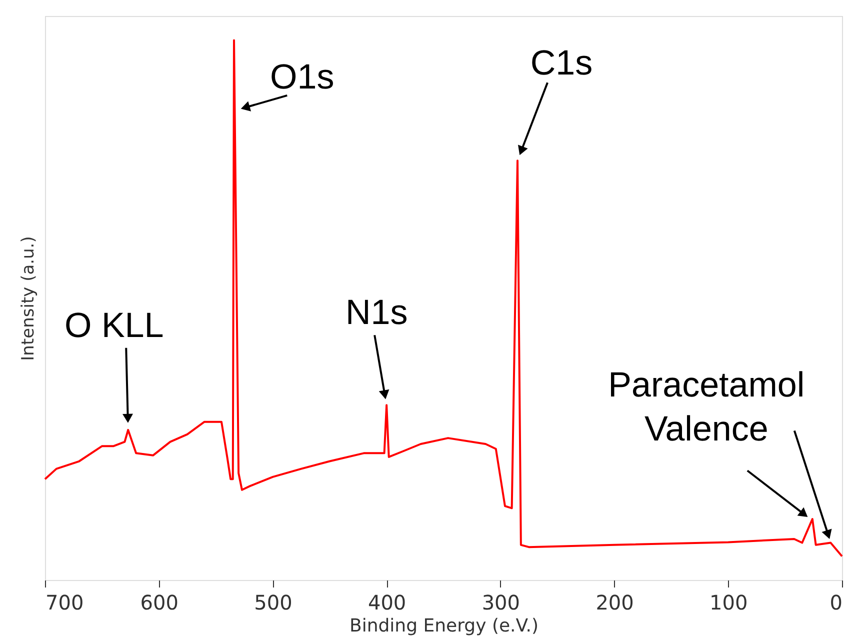 The height and width of the screenshot is (644, 846). What do you see at coordinates (729, 602) in the screenshot?
I see `x-tick-label: 100` at bounding box center [729, 602].